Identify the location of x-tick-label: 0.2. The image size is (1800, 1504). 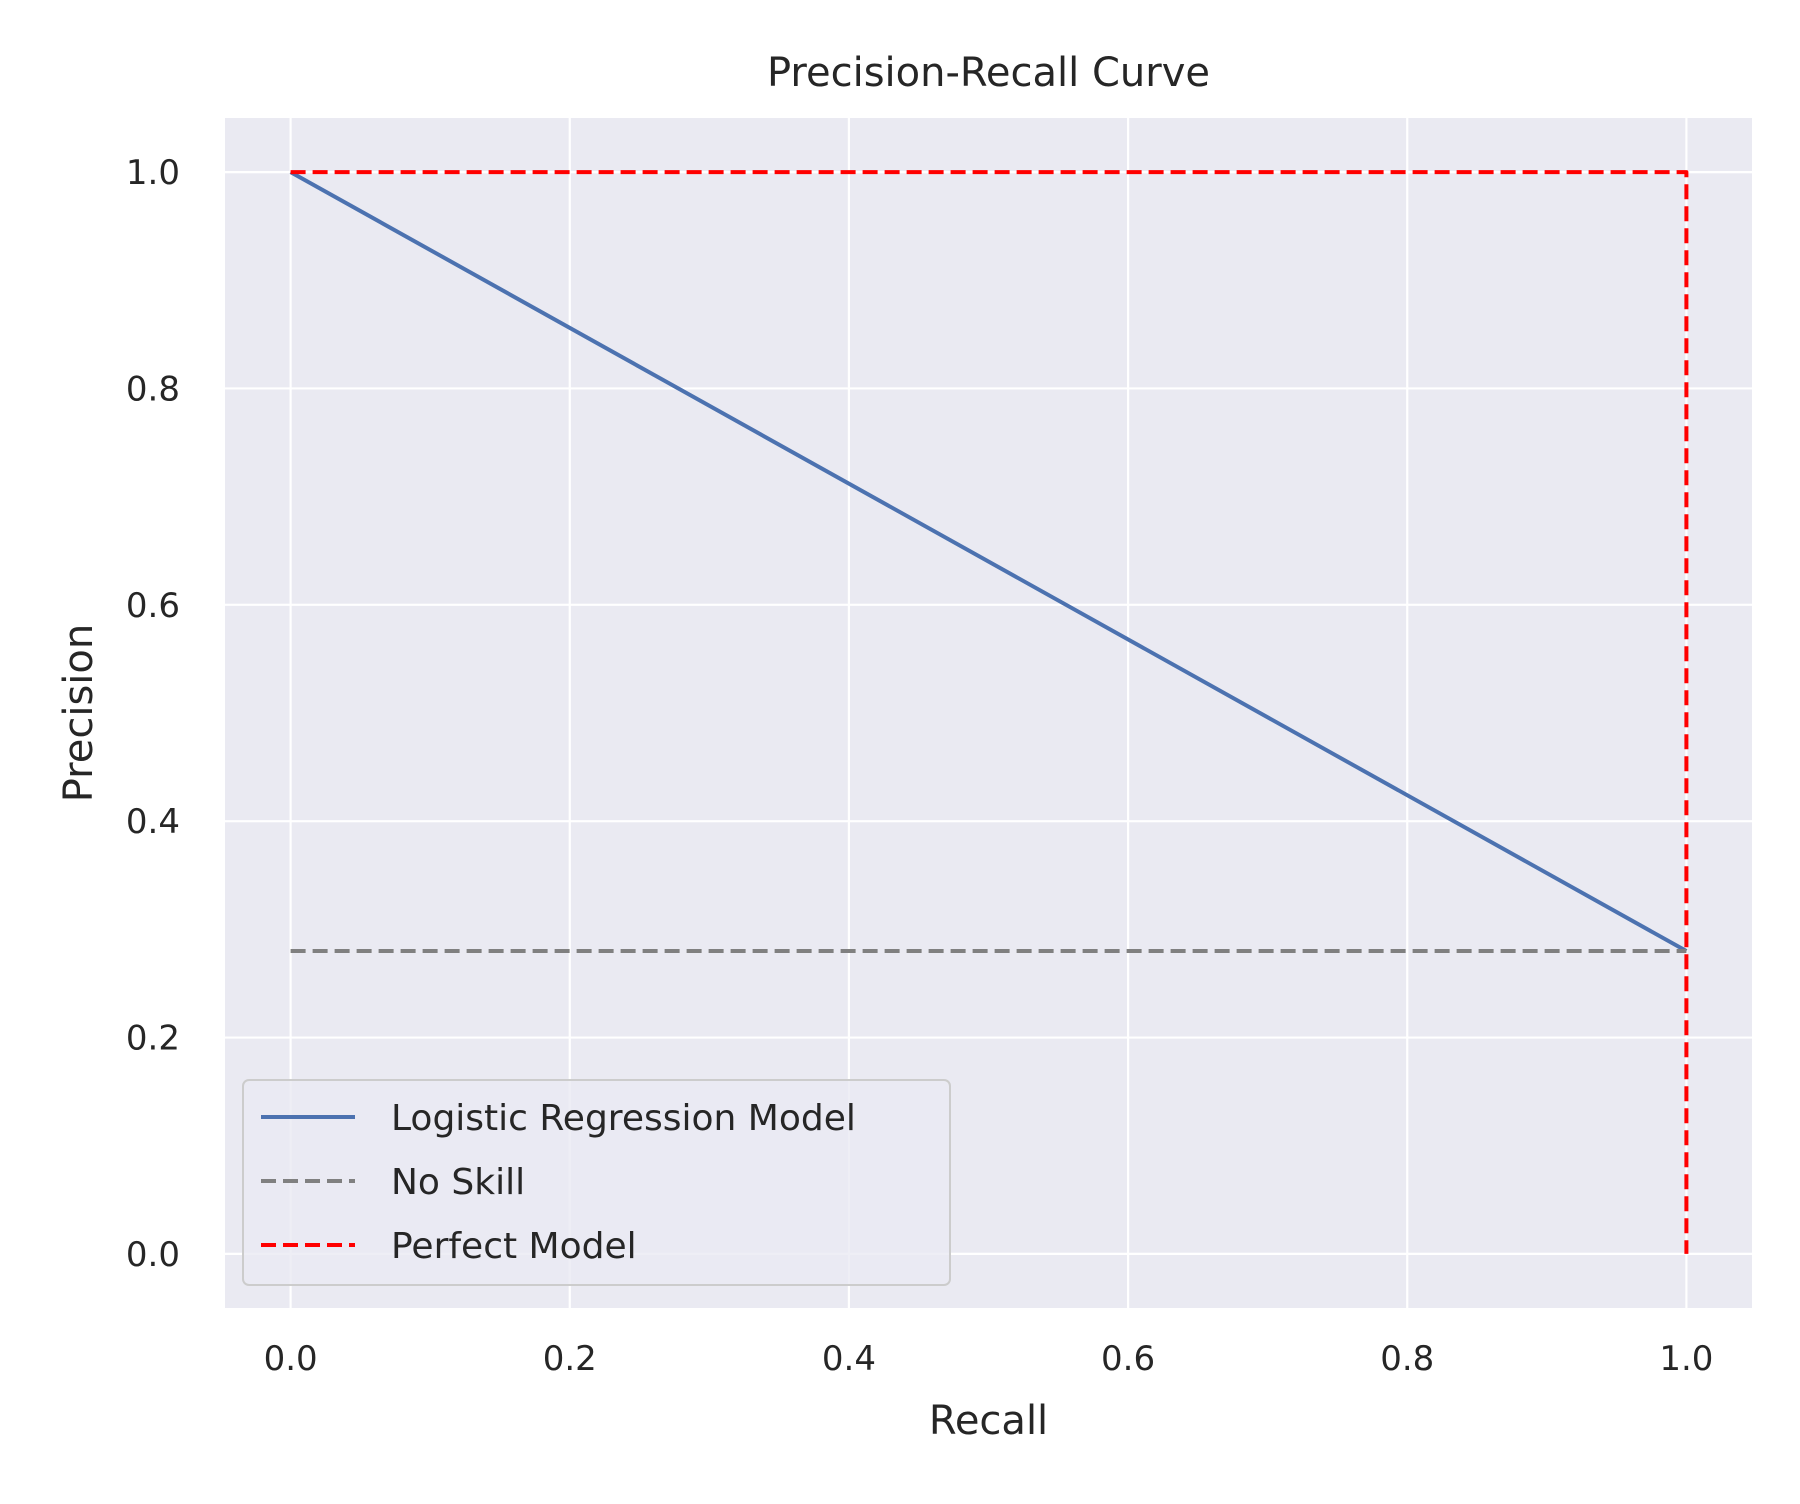
(570, 1359).